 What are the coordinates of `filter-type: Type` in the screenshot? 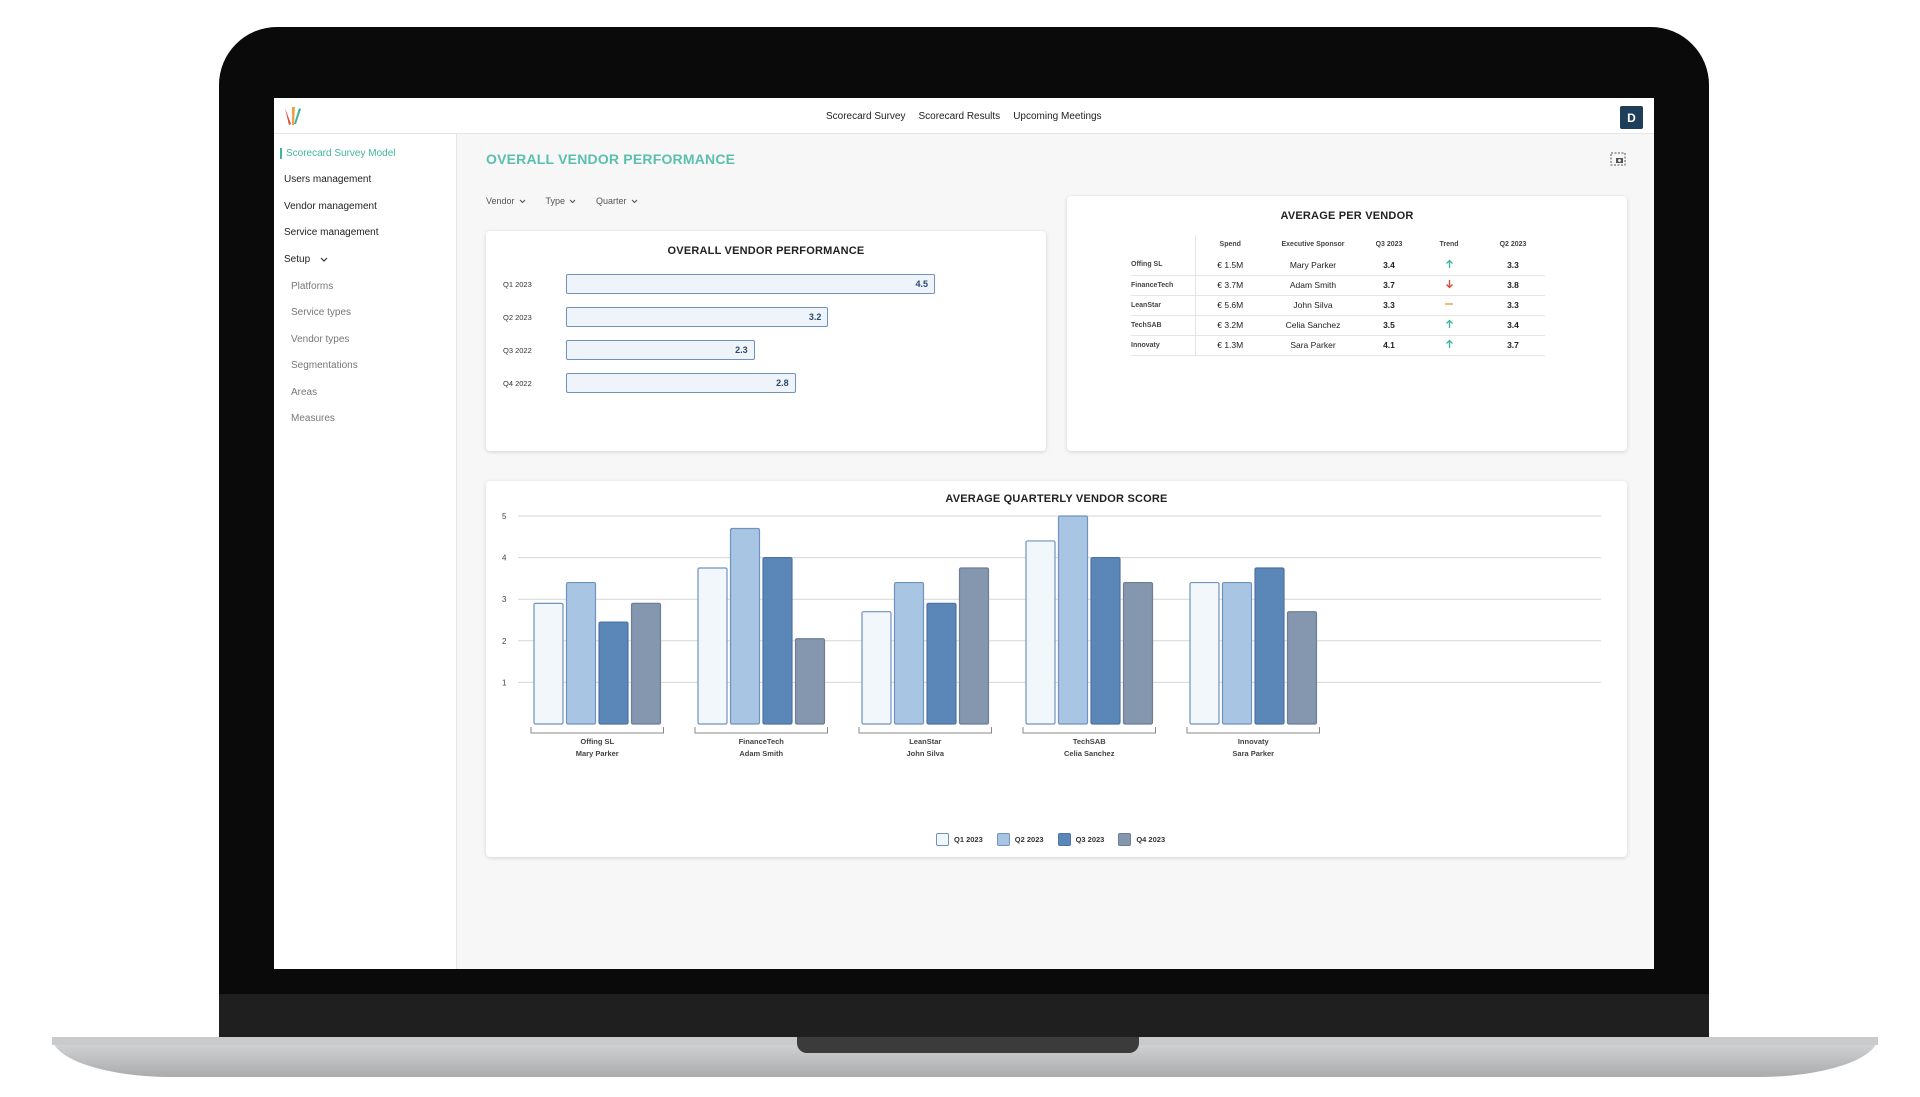 It's located at (561, 201).